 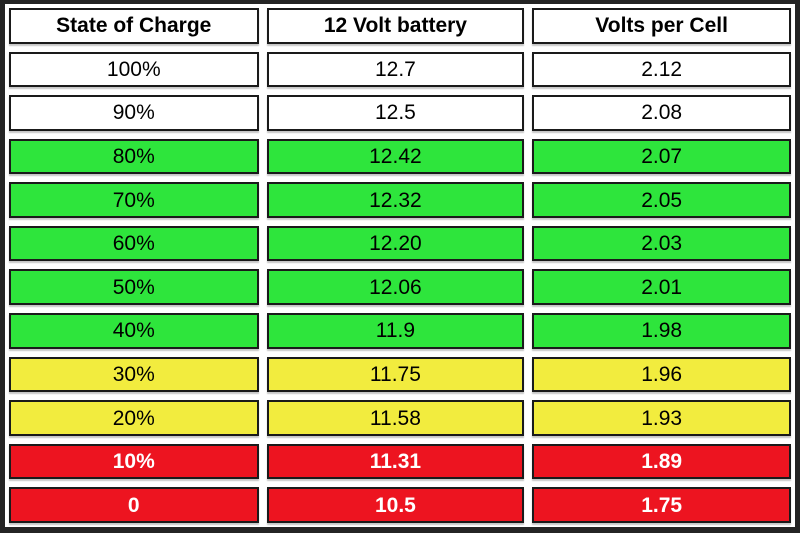 What do you see at coordinates (395, 505) in the screenshot?
I see `cell-12v-voltage: 10.5` at bounding box center [395, 505].